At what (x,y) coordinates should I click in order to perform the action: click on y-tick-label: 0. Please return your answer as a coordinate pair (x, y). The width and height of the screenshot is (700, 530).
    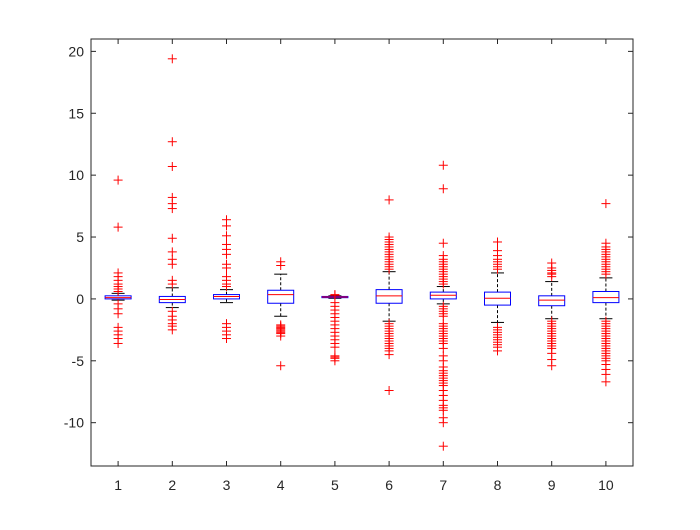
    Looking at the image, I should click on (80, 299).